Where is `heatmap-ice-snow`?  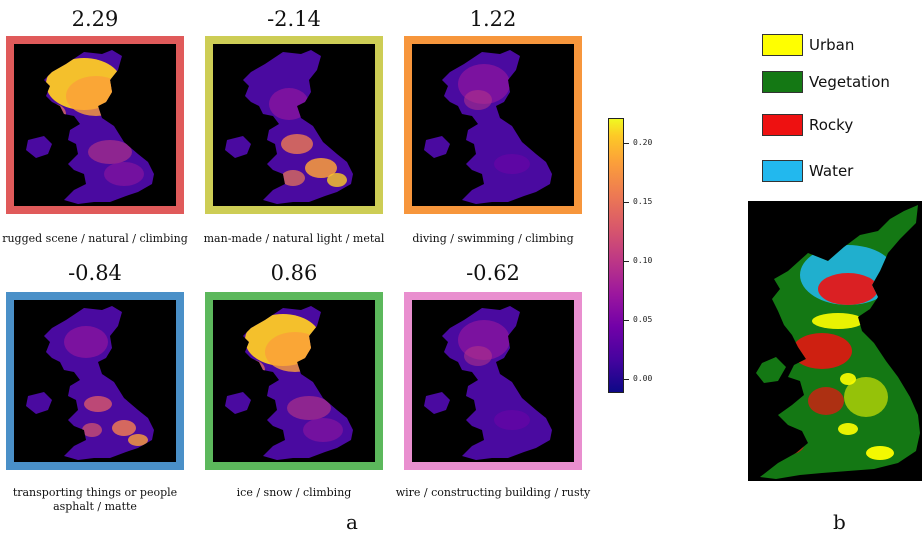 heatmap-ice-snow is located at coordinates (294, 381).